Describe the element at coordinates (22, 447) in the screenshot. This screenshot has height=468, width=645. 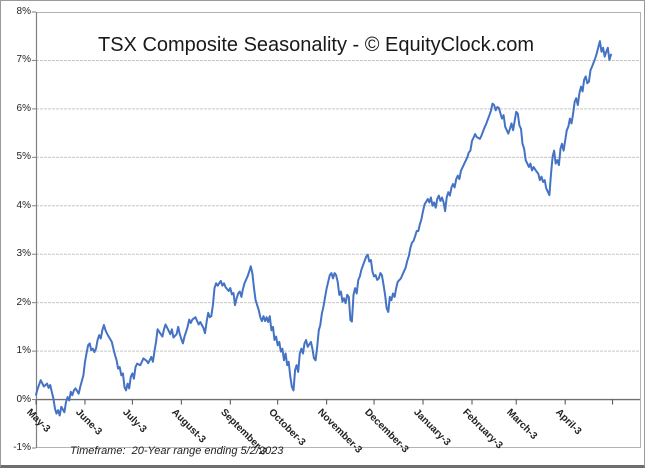
I see `y-axis-label: -1%` at that location.